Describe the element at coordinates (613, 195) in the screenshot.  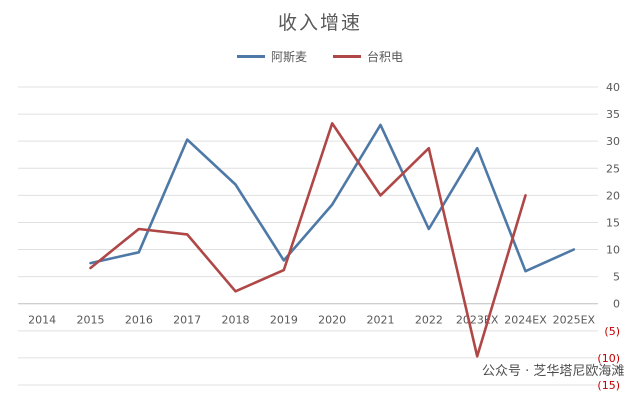
I see `y-tick-label: 20` at that location.